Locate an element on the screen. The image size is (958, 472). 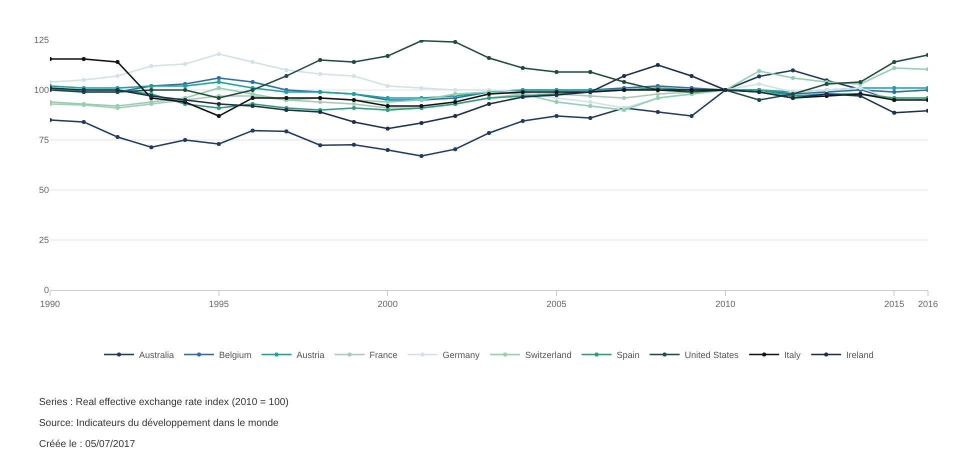
source-note: Source: Indicateurs du développement dans le monde is located at coordinates (159, 423).